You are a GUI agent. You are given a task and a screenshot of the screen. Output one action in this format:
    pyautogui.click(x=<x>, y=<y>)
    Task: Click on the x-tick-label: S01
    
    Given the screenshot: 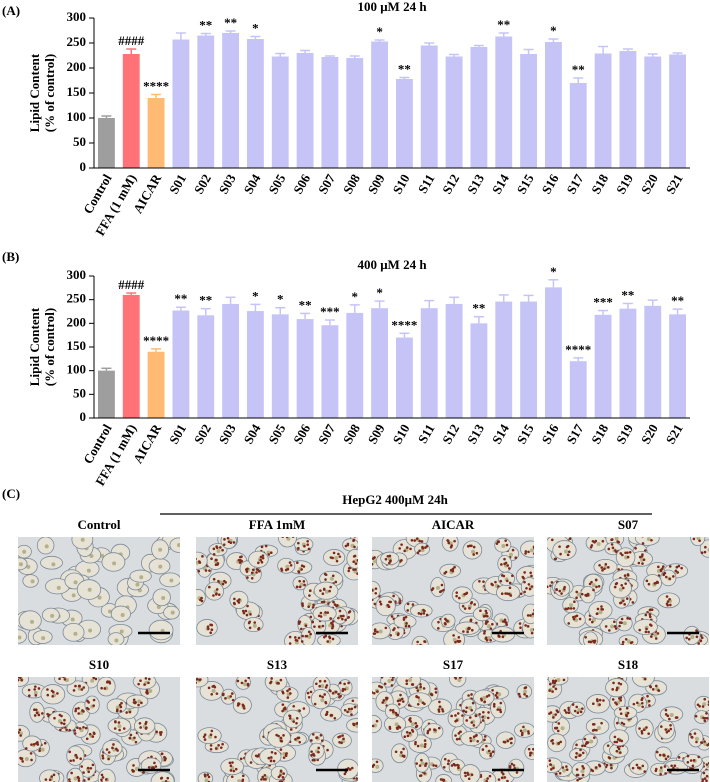 What is the action you would take?
    pyautogui.click(x=177, y=433)
    